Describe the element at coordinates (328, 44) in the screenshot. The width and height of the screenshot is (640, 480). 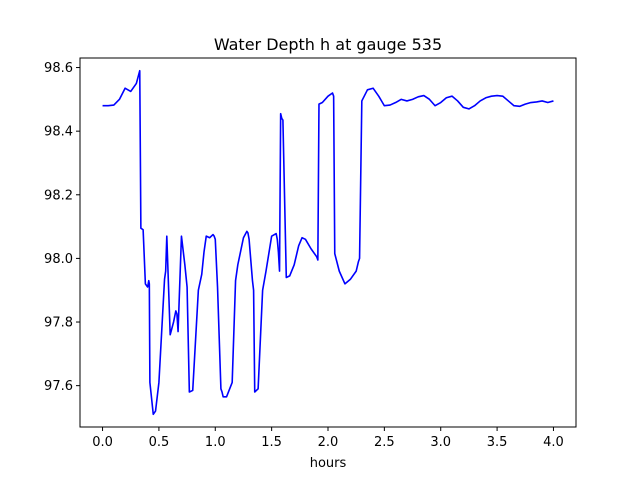
I see `chart-title: Water Depth h at gauge 535` at that location.